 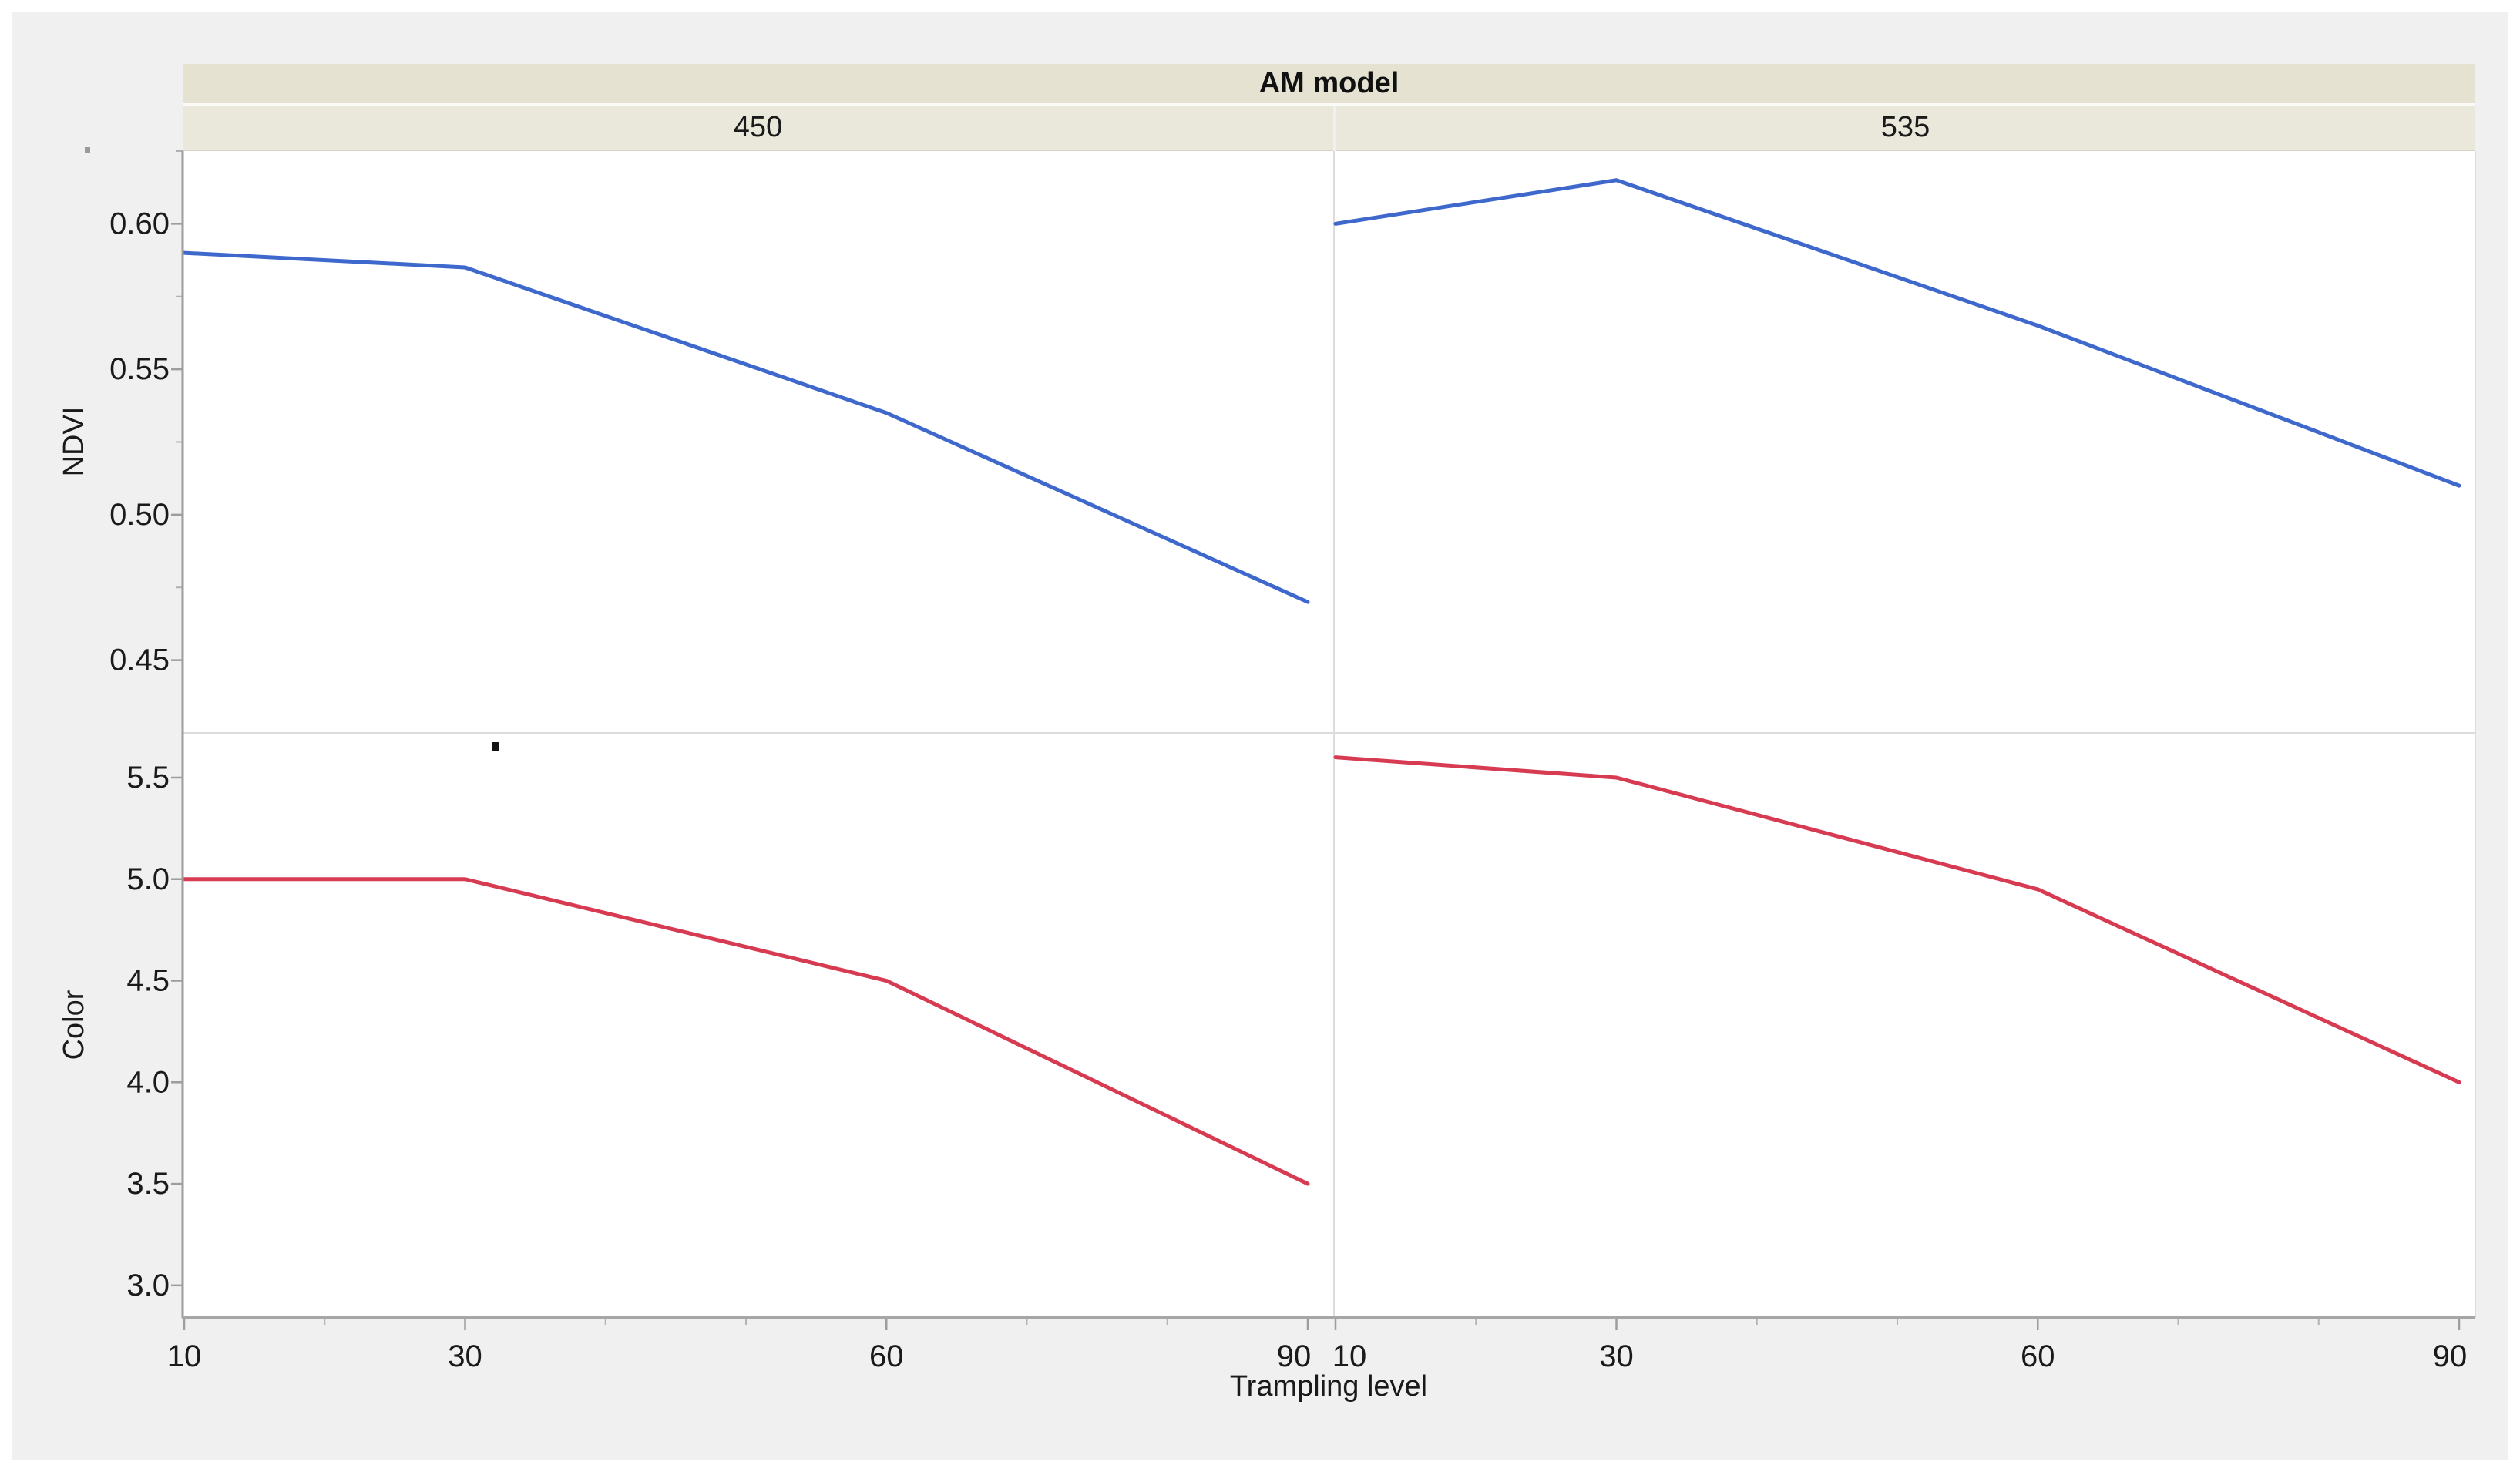 I want to click on stray-dot-artifact, so click(x=495, y=746).